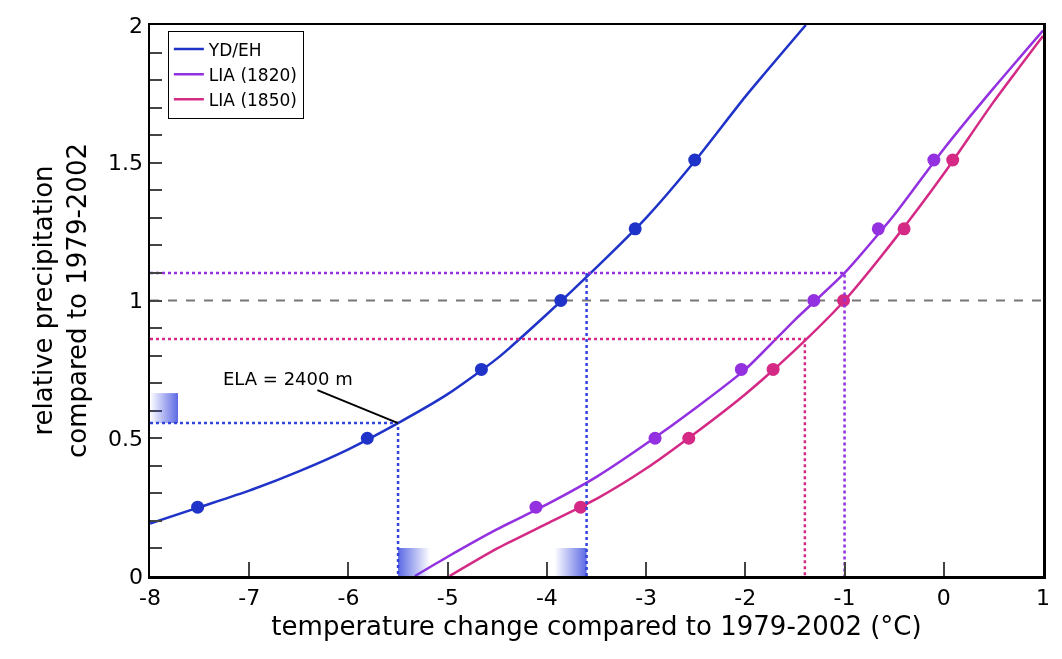 The image size is (1062, 659). Describe the element at coordinates (252, 74) in the screenshot. I see `legend-label: LIA (1820)` at that location.